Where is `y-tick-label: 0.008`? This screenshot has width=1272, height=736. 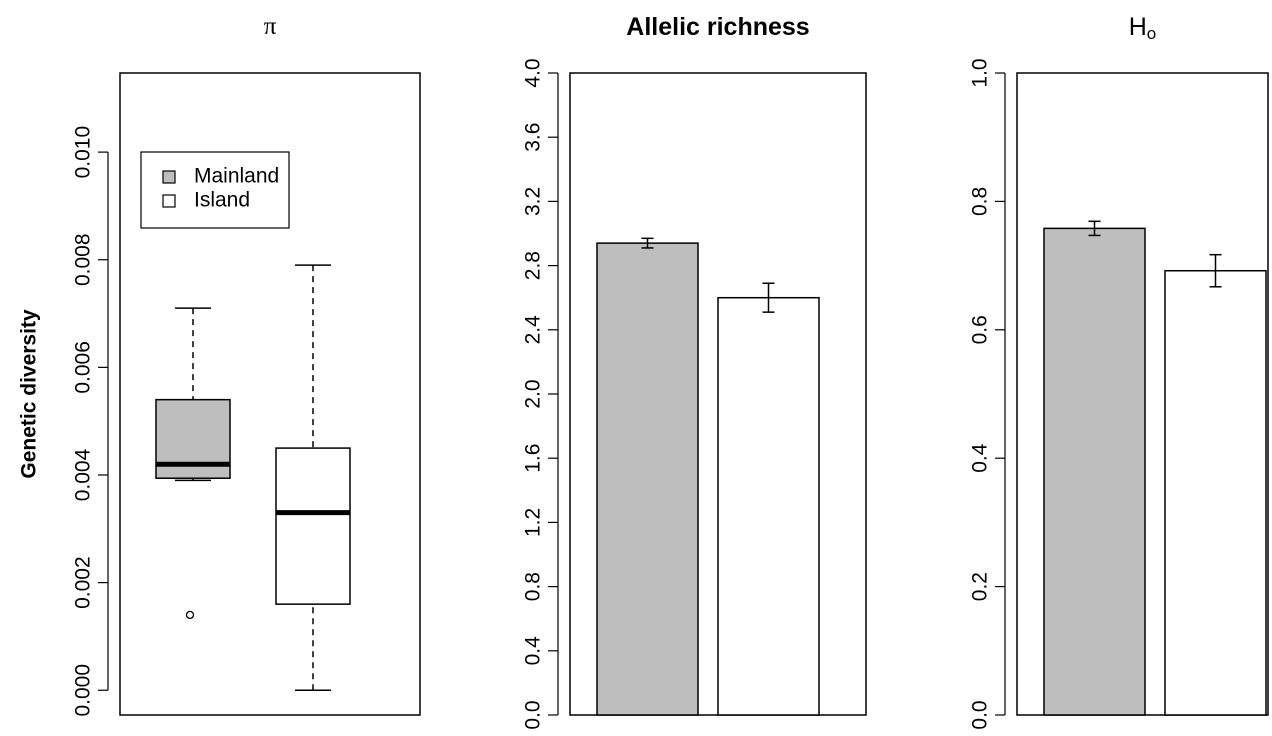
y-tick-label: 0.008 is located at coordinates (83, 259).